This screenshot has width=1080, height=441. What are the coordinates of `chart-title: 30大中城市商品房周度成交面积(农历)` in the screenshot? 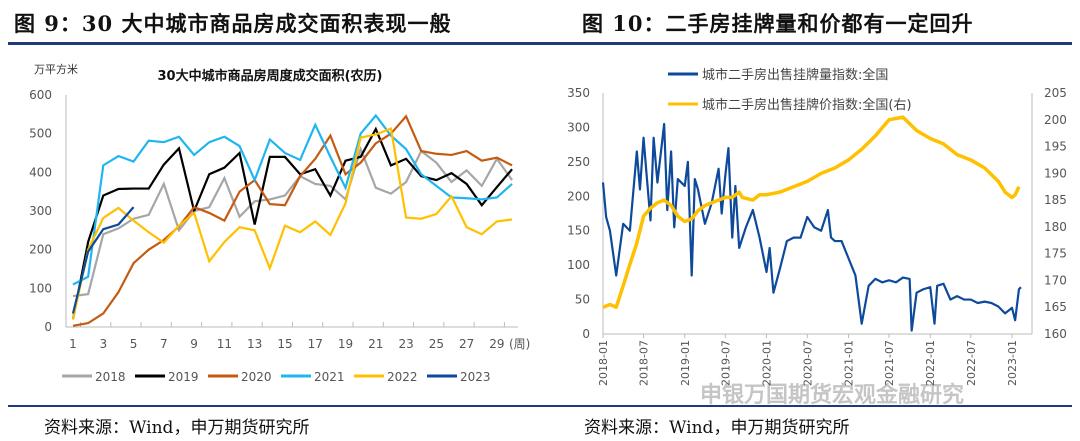 It's located at (270, 76).